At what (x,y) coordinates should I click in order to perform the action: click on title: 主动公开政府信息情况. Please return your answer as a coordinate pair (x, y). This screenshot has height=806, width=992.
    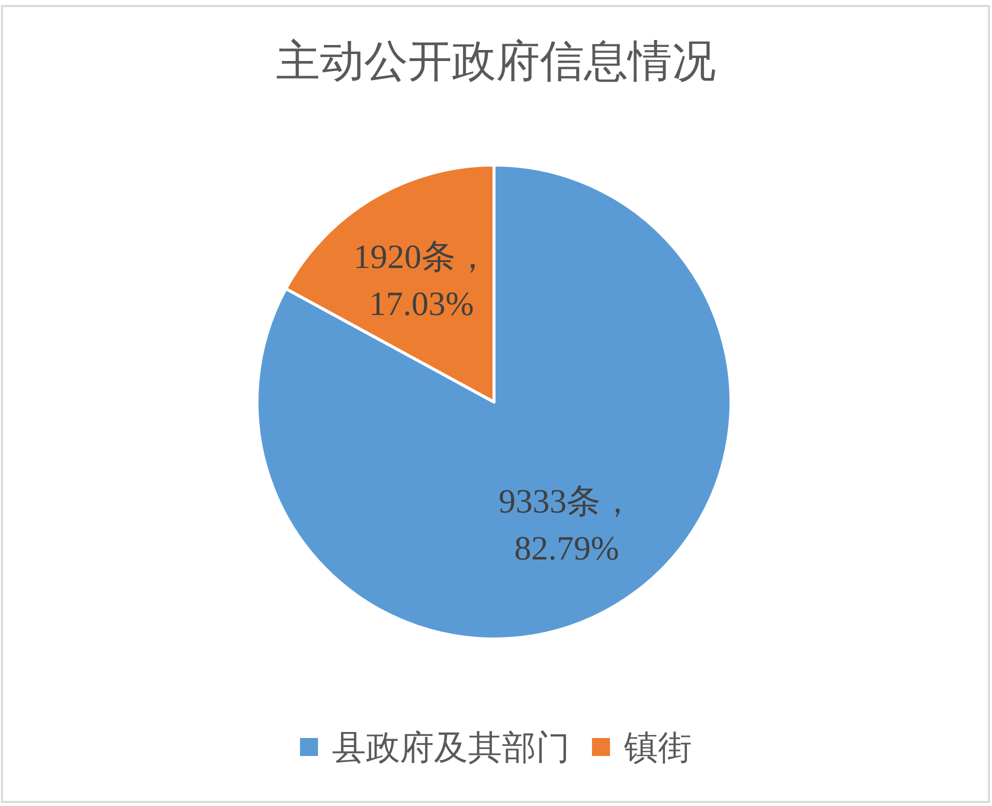
    Looking at the image, I should click on (496, 61).